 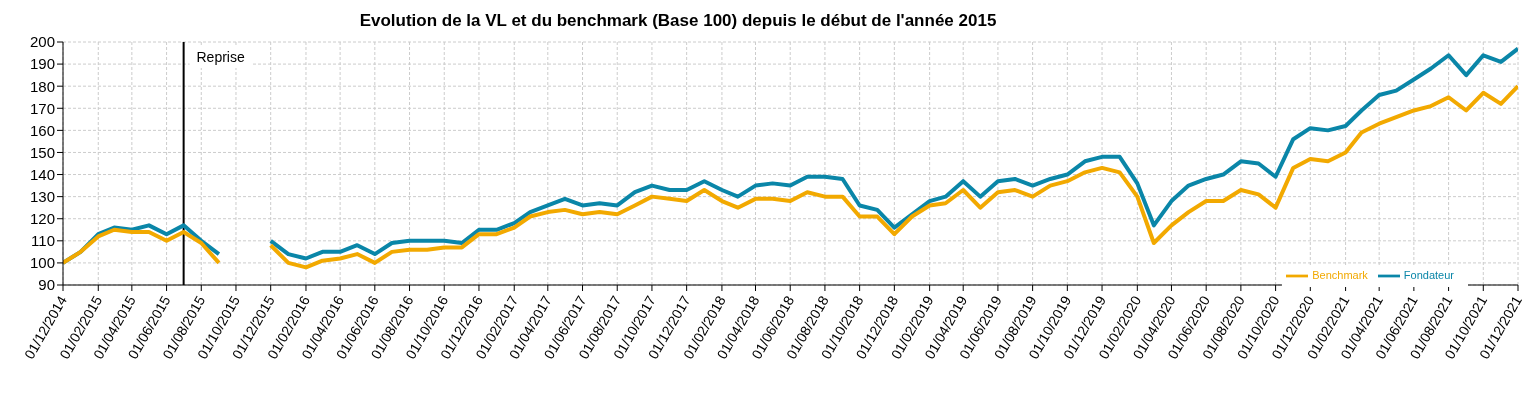 I want to click on y-tick-label: 170, so click(x=42, y=108).